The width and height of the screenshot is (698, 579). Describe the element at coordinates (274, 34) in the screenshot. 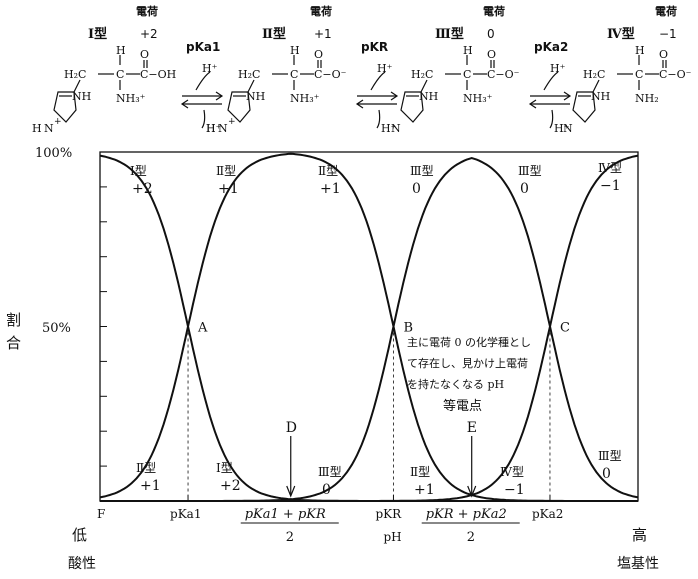

I see `form-name: Ⅱ型` at that location.